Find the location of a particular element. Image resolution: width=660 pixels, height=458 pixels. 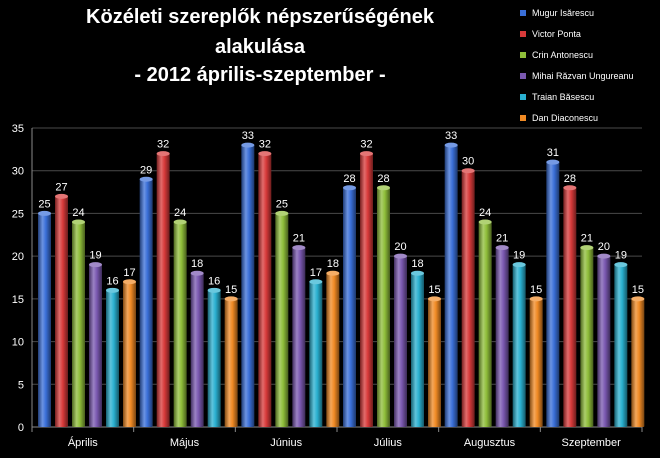

x-tick-label: Szeptember is located at coordinates (592, 443).